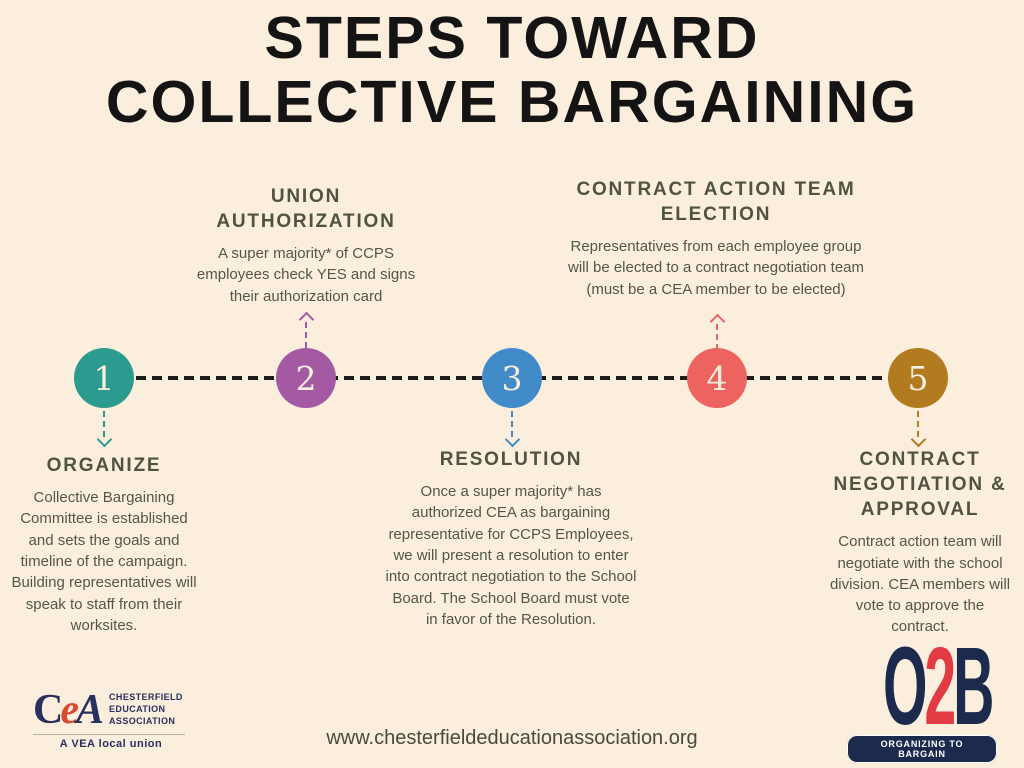 This screenshot has height=768, width=1024. Describe the element at coordinates (920, 485) in the screenshot. I see `step-5-heading: CONTRACT NEGOTIATION & APPROVAL` at that location.